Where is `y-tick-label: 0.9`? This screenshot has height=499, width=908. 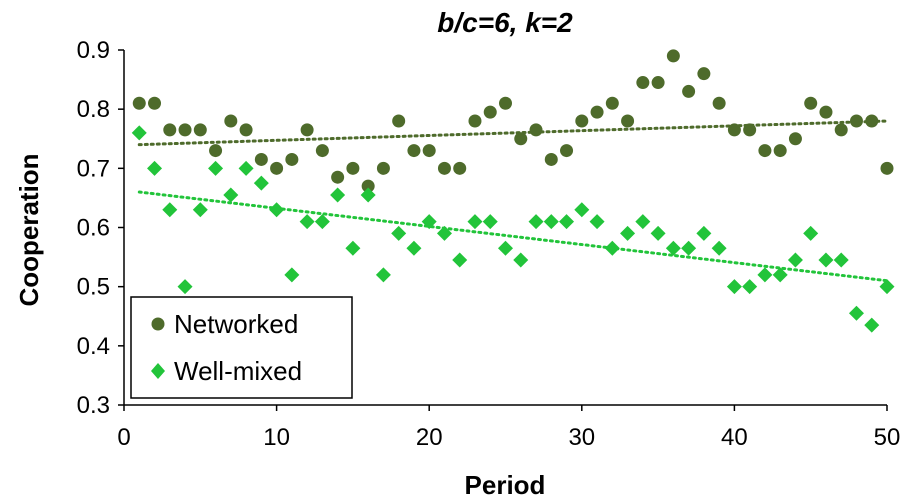 y-tick-label: 0.9 is located at coordinates (93, 50).